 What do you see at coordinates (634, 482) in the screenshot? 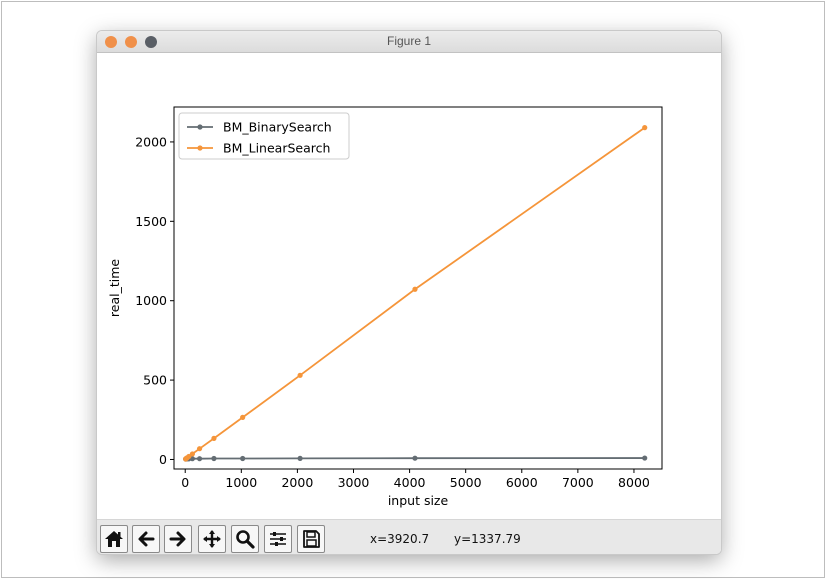
I see `x-tick-label: 8000` at bounding box center [634, 482].